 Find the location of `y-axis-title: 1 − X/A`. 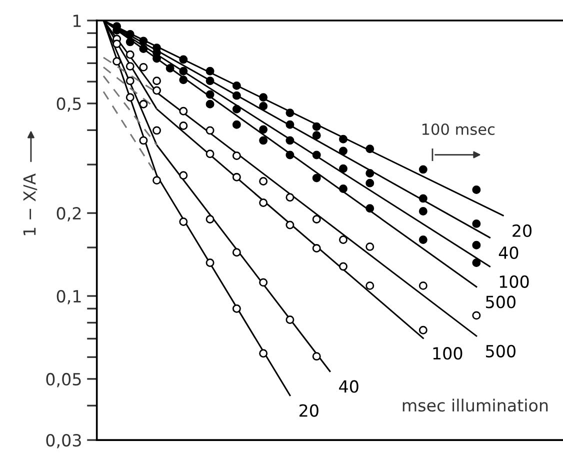

y-axis-title: 1 − X/A is located at coordinates (30, 205).